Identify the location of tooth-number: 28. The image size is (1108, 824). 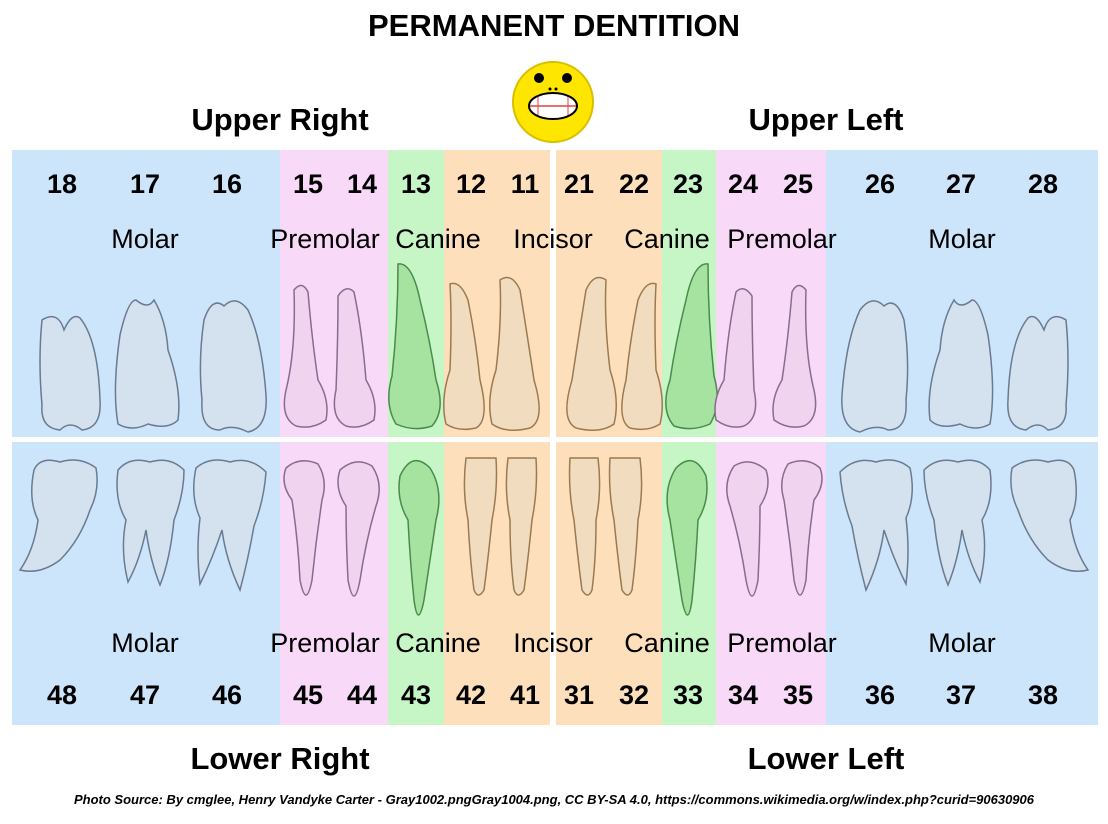
(1043, 184).